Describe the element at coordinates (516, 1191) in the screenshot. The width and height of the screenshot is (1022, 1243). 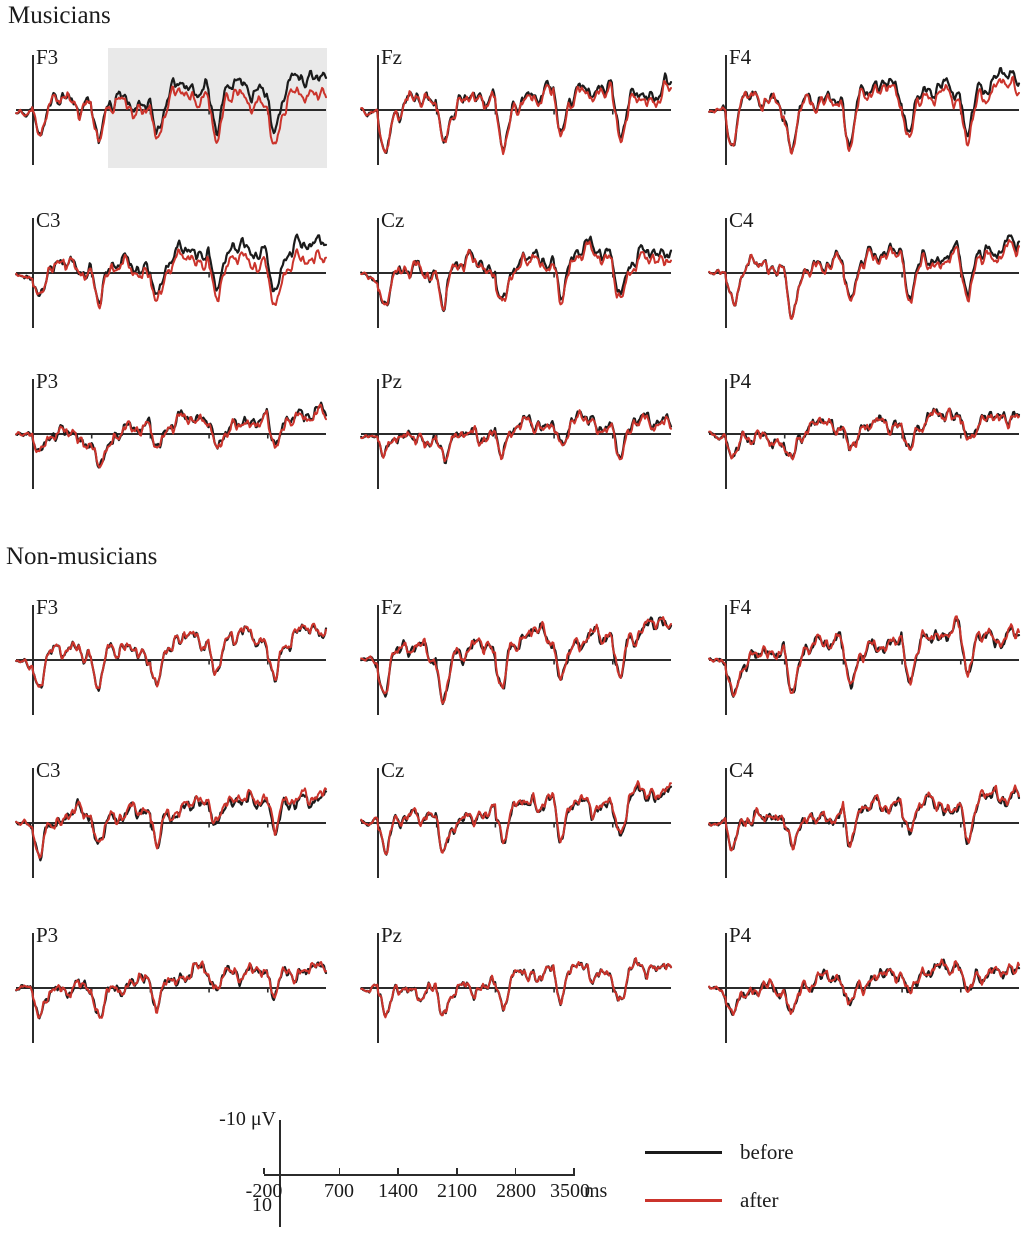
I see `scale-tick-label: 2800` at that location.